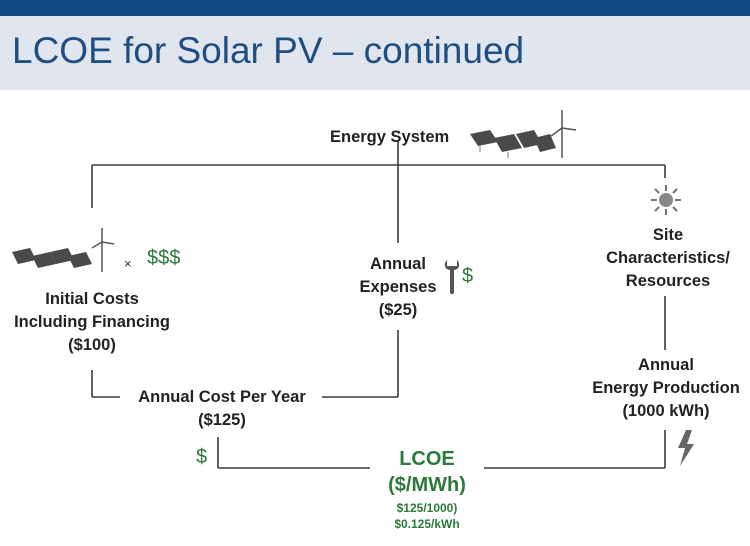 Image resolution: width=750 pixels, height=546 pixels. I want to click on slide-title: LCOE for Solar PV – continued, so click(268, 50).